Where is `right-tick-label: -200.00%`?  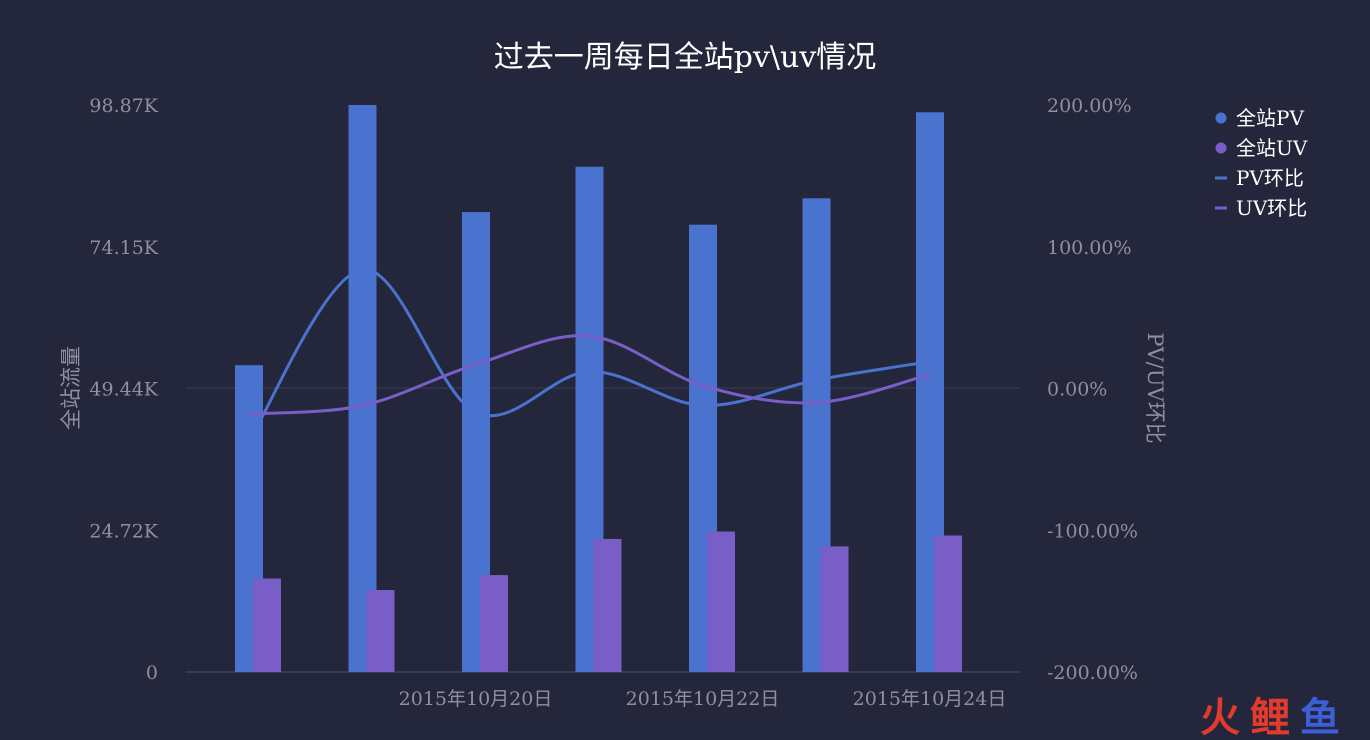 right-tick-label: -200.00% is located at coordinates (1092, 673).